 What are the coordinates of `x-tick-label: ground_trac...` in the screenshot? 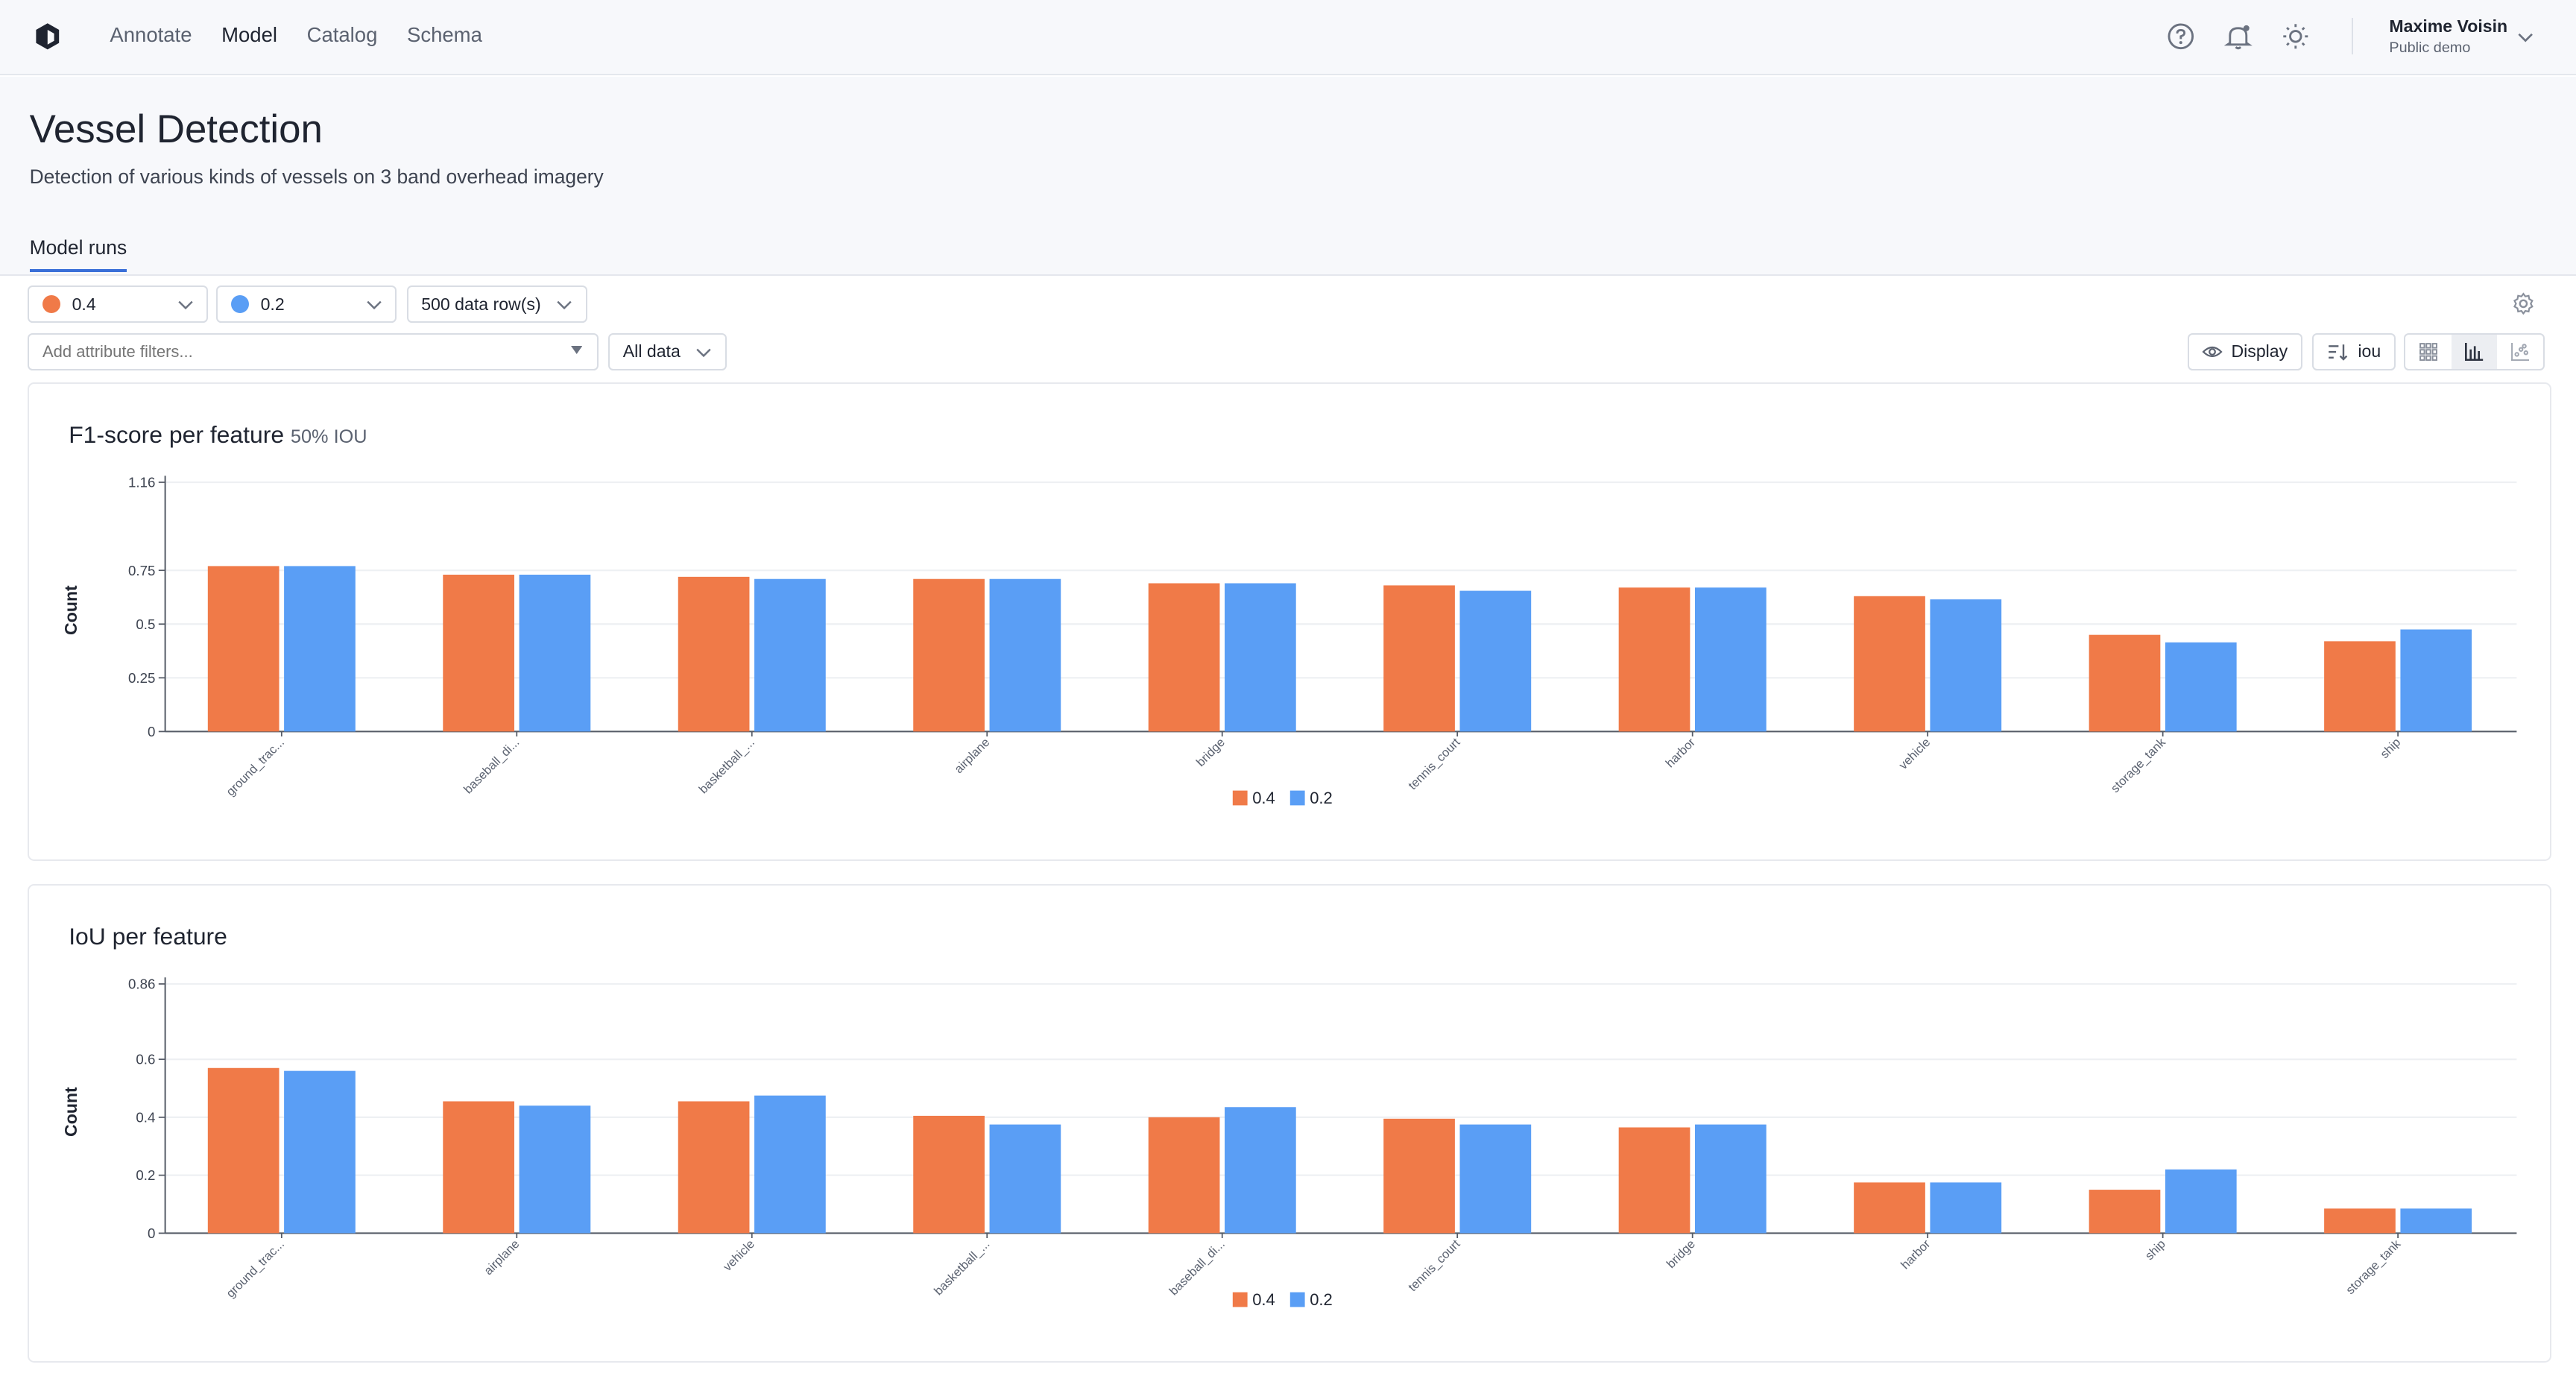 It's located at (256, 1269).